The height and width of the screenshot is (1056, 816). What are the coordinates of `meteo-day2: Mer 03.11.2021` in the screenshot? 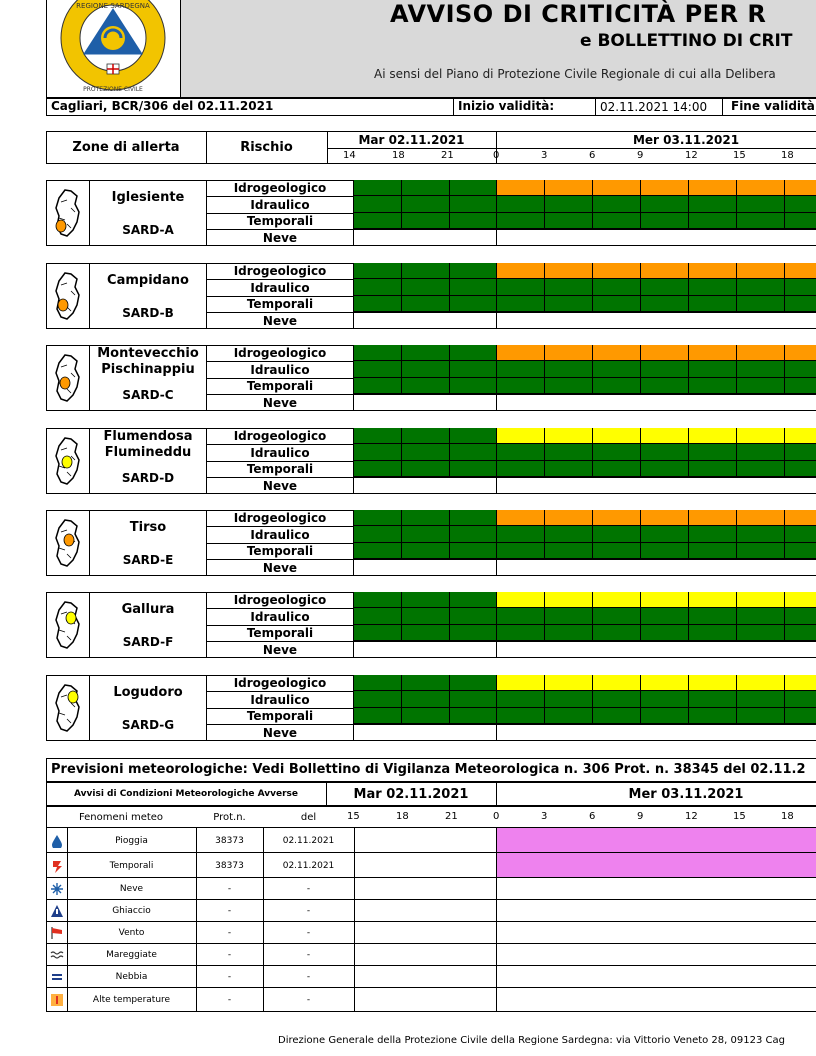 It's located at (686, 794).